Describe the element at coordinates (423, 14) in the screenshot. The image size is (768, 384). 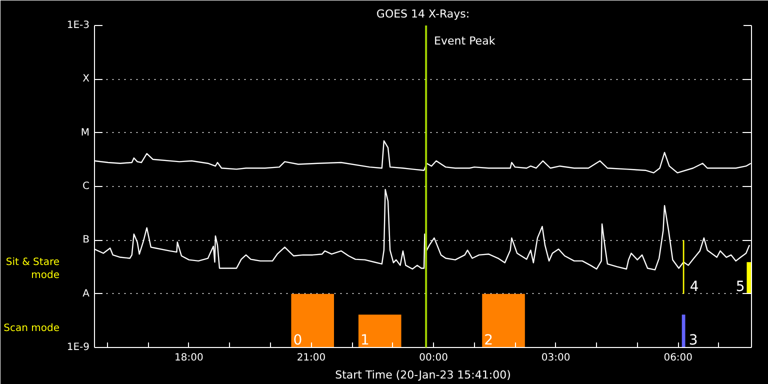
I see `chart-title: GOES 14 X-Rays:` at that location.